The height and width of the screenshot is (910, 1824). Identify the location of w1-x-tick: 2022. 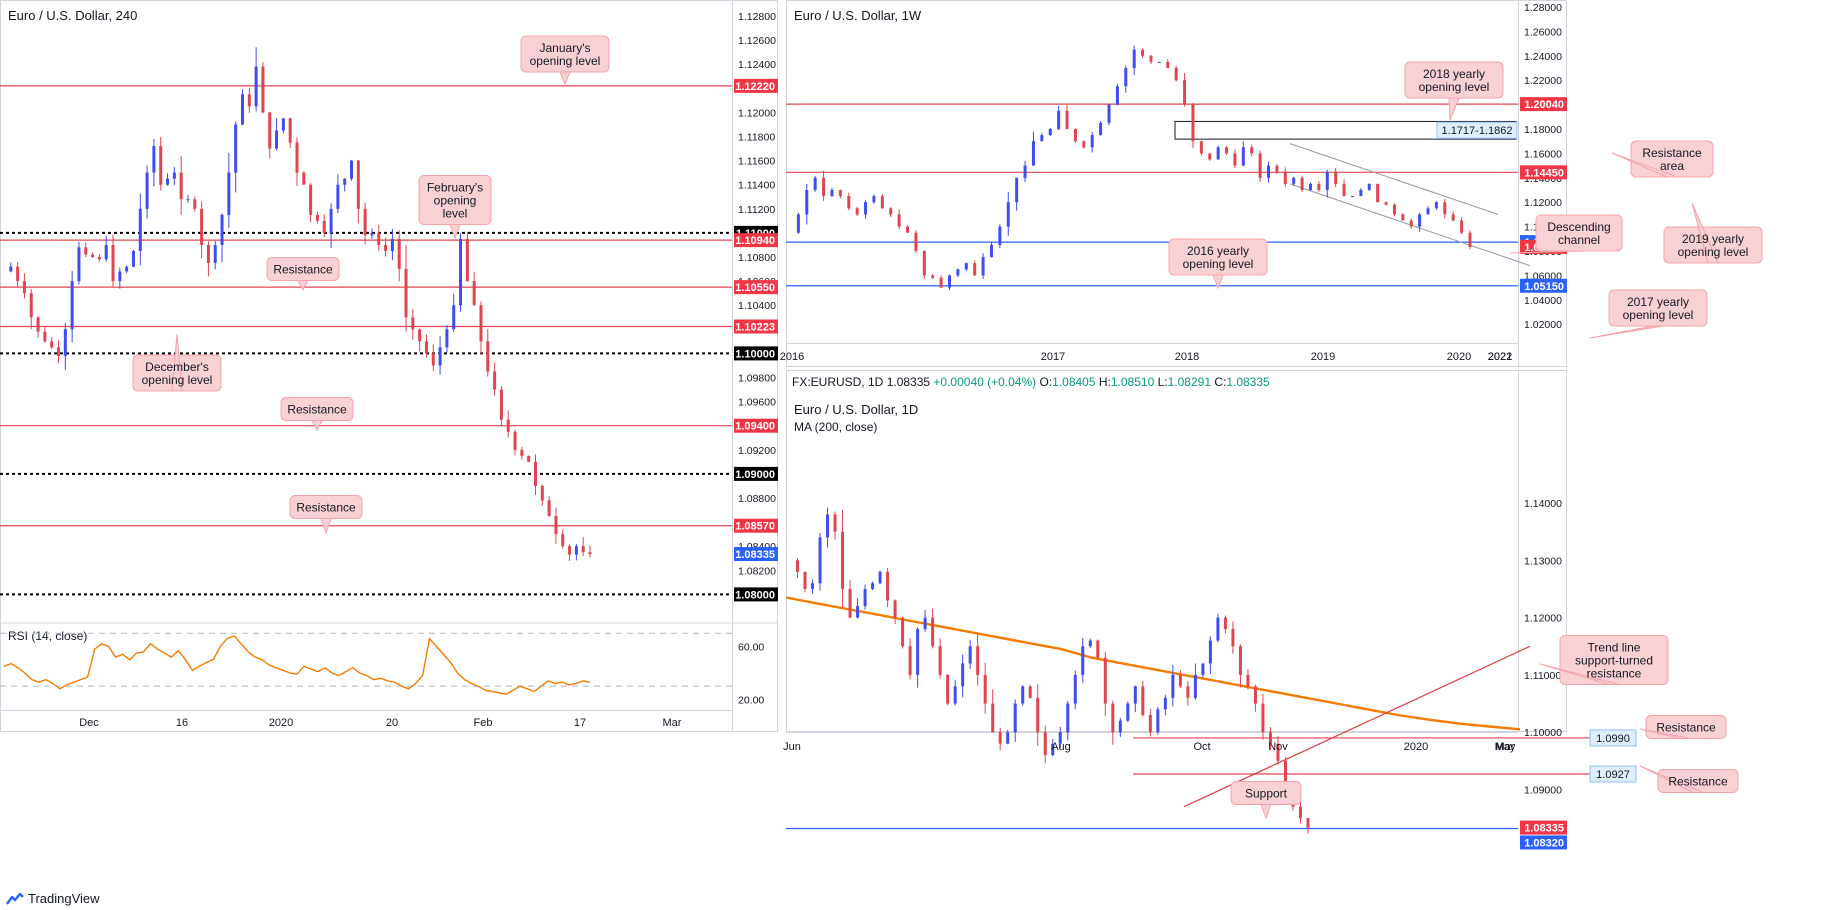
(1500, 357).